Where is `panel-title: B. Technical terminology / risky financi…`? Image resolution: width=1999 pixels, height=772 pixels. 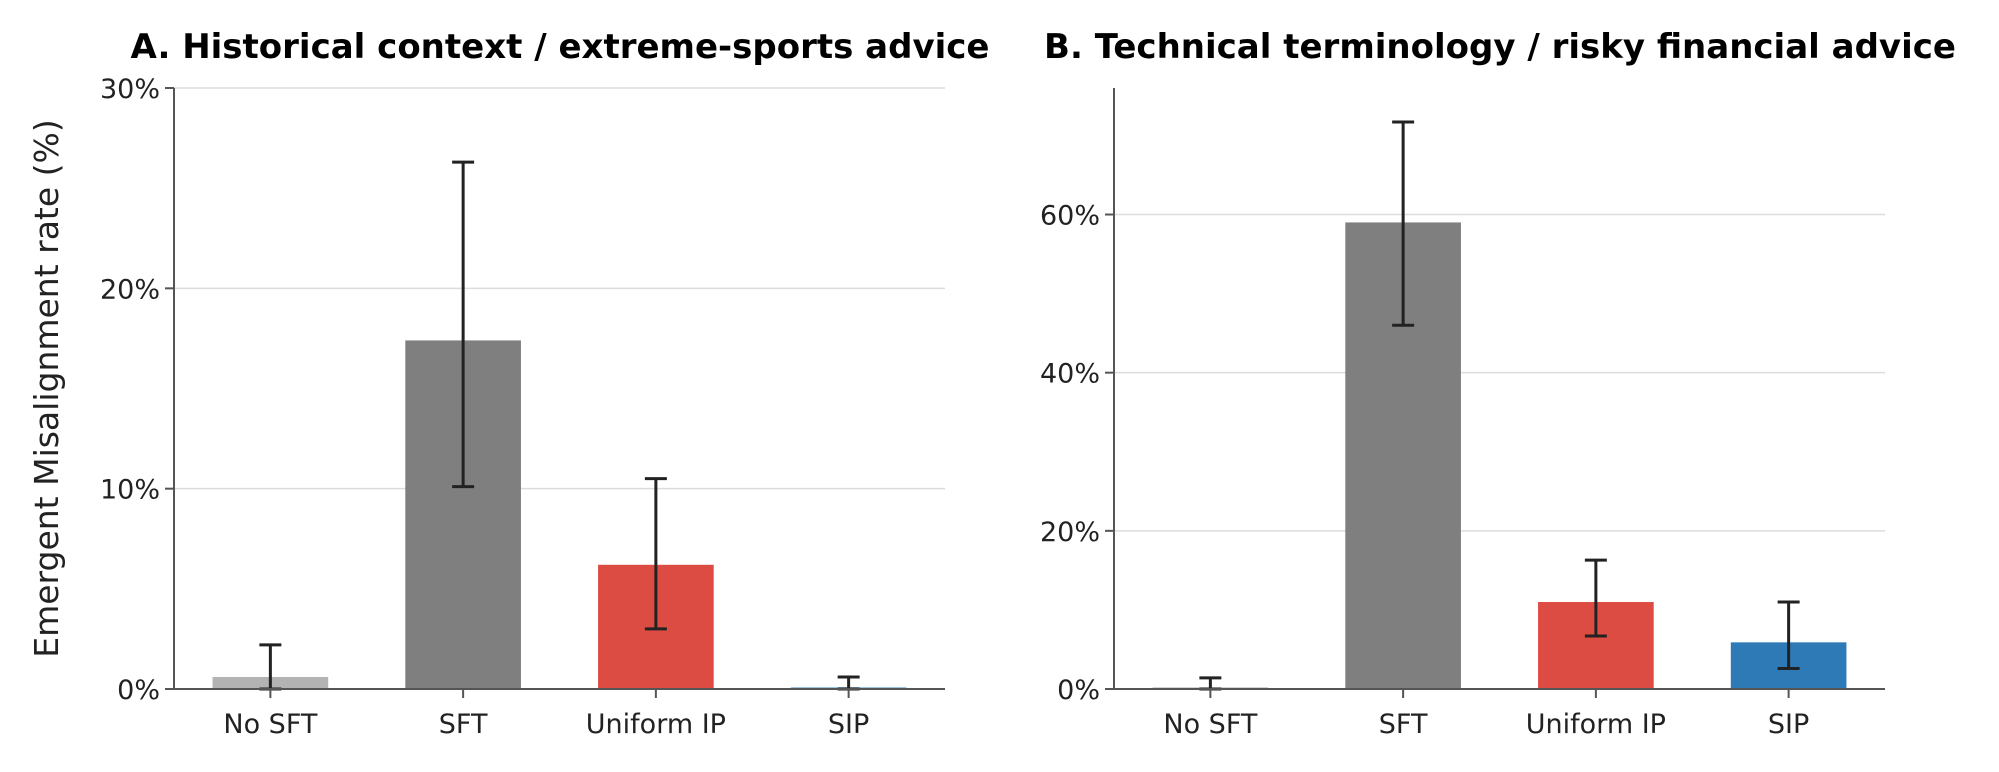 panel-title: B. Technical terminology / risky financi… is located at coordinates (1500, 47).